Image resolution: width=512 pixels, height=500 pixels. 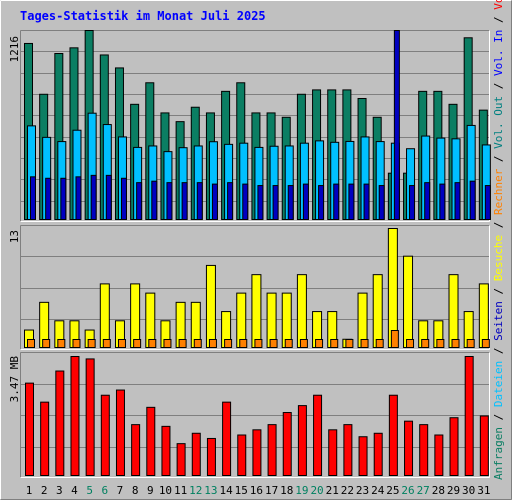 I want to click on x-tick-label: 14, so click(x=226, y=490).